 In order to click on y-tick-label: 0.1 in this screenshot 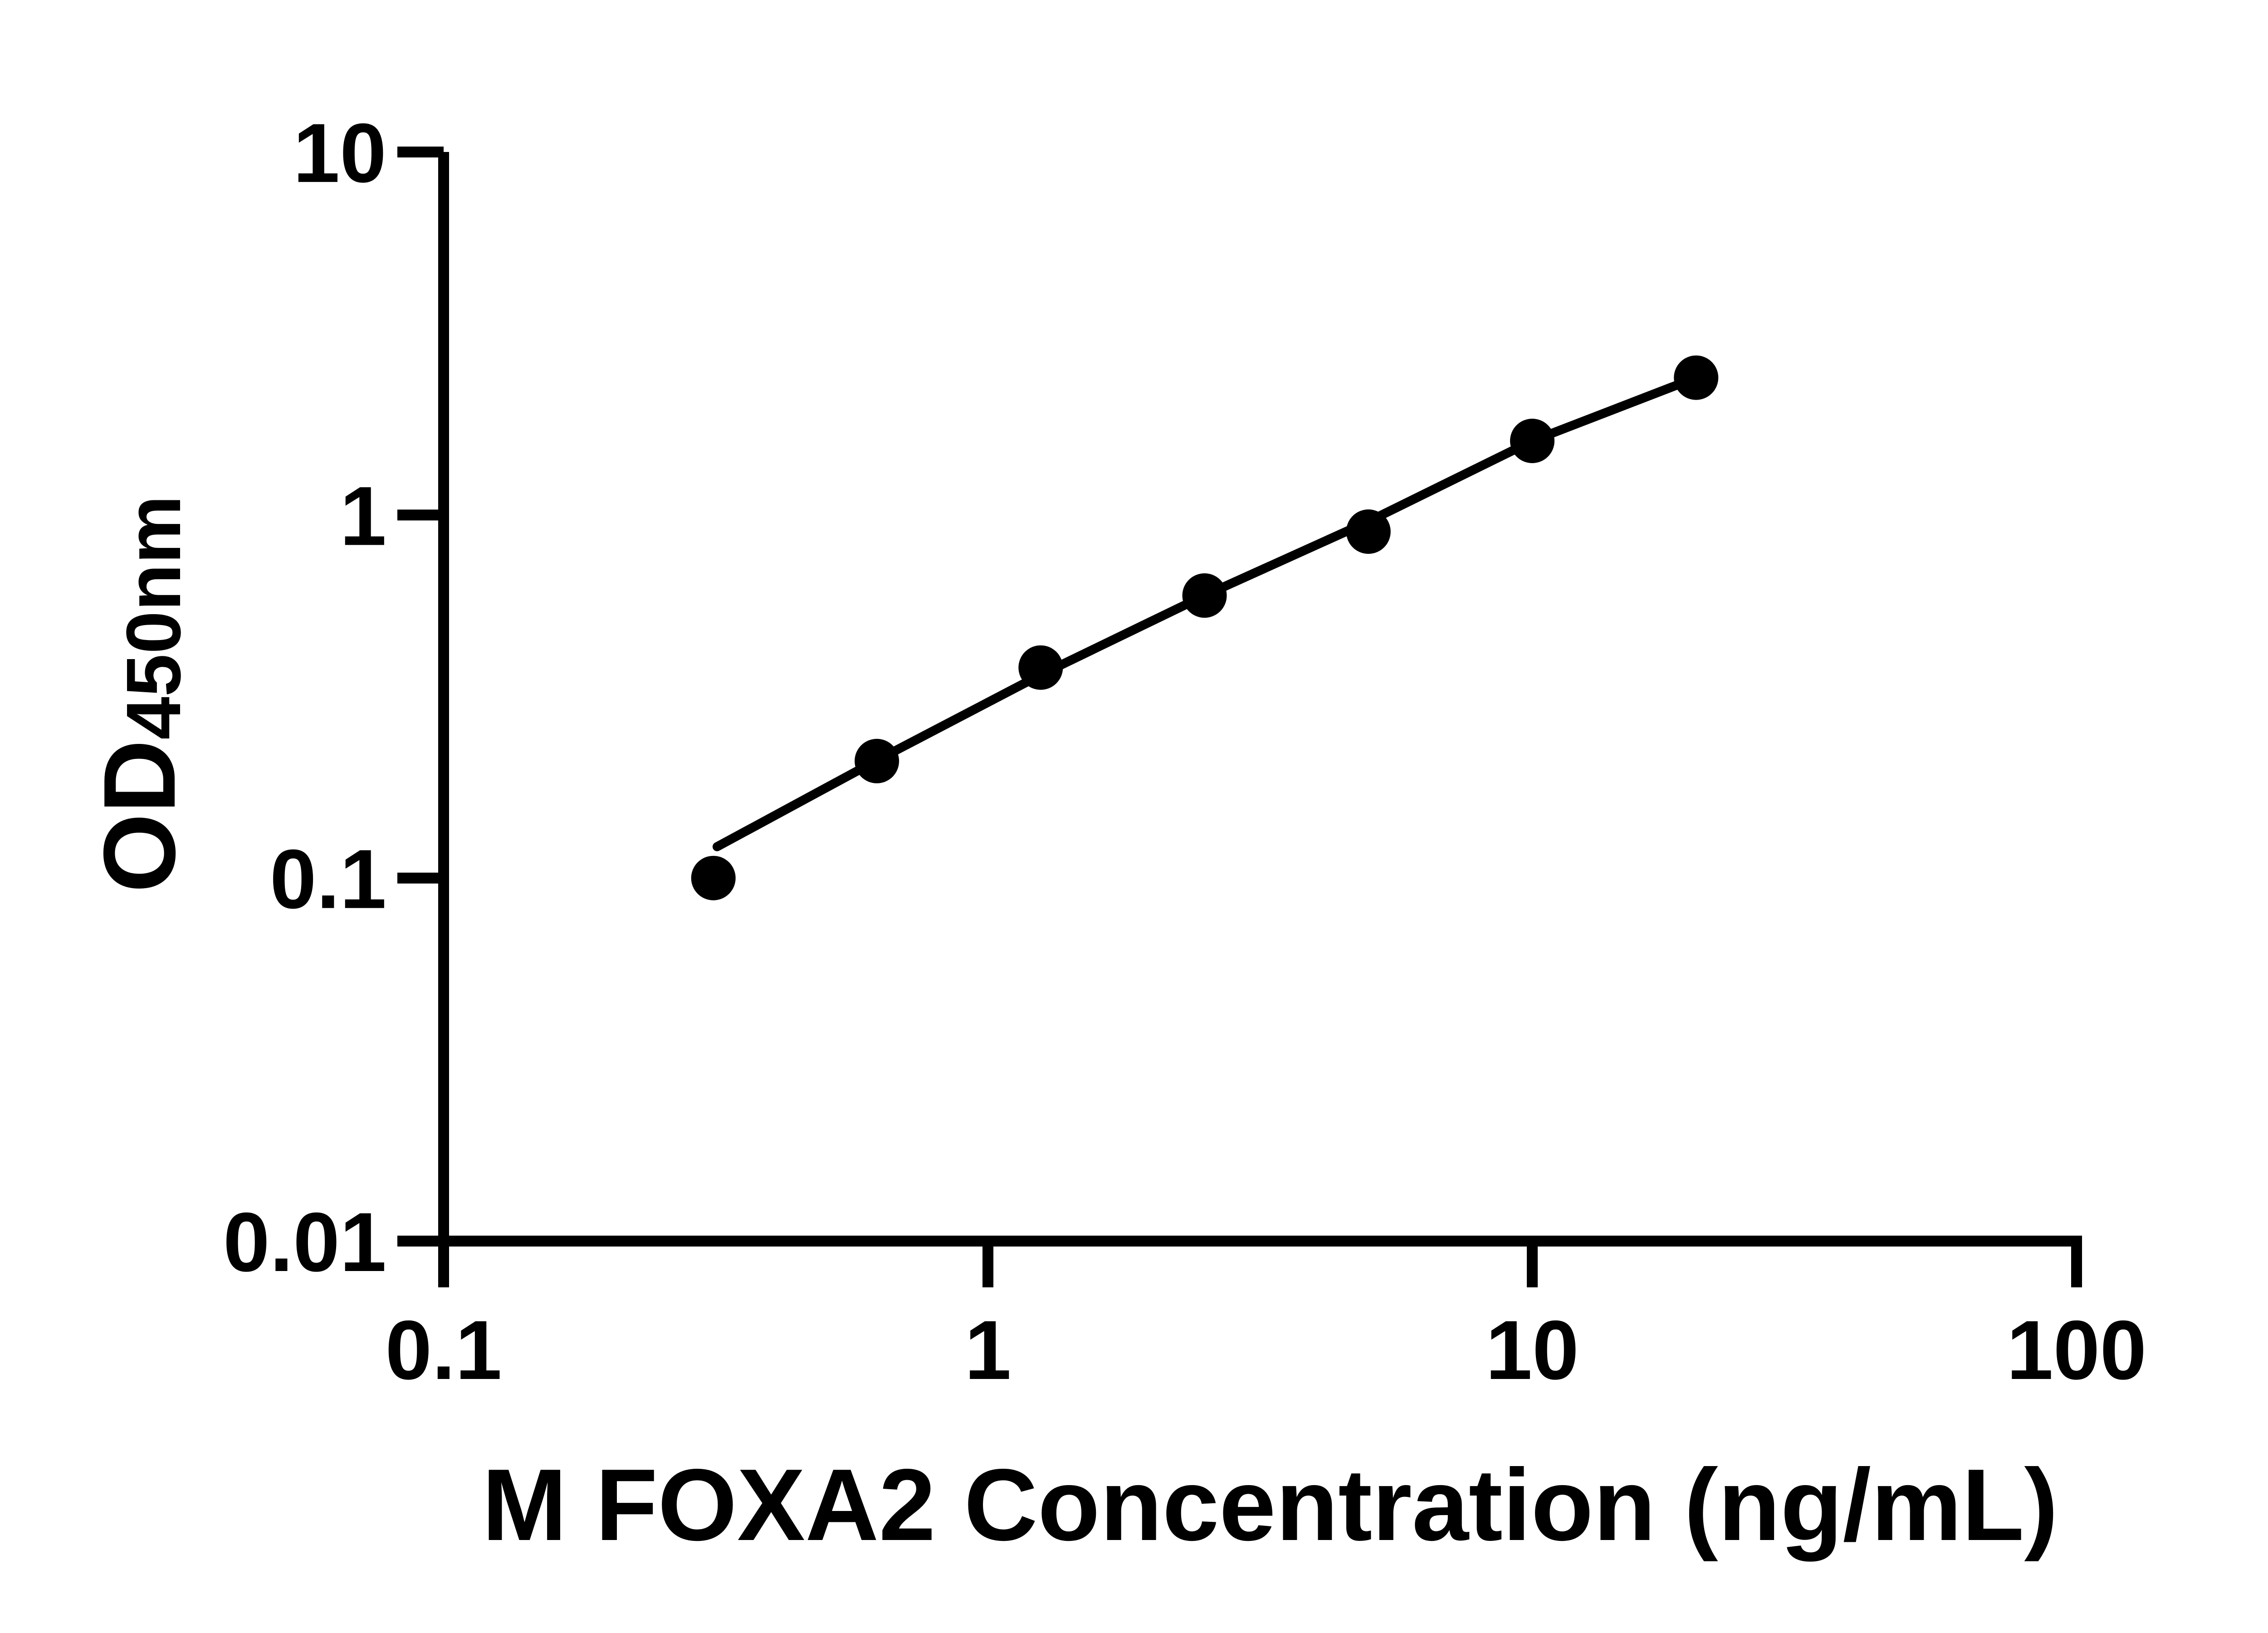, I will do `click(328, 879)`.